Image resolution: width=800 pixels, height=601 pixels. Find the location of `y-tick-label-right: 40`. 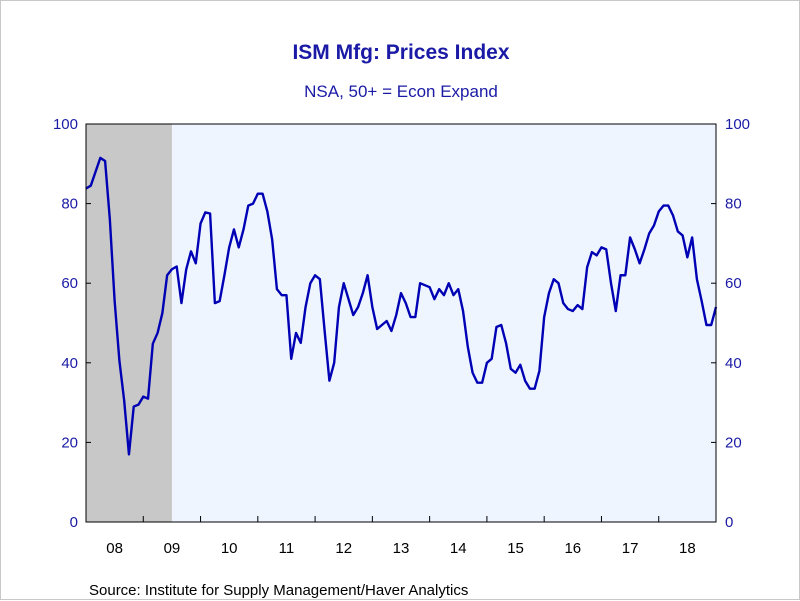

y-tick-label-right: 40 is located at coordinates (733, 363).